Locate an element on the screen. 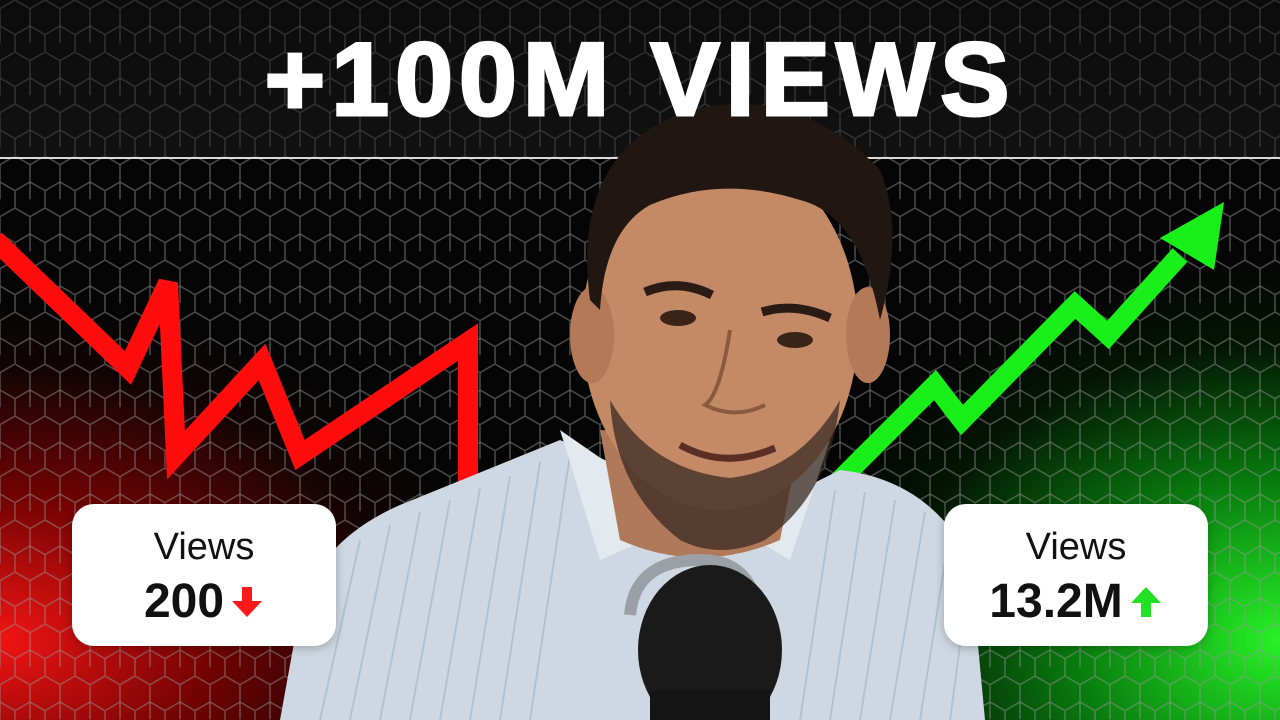 The image size is (1280, 720). views-value-low: 200 is located at coordinates (184, 601).